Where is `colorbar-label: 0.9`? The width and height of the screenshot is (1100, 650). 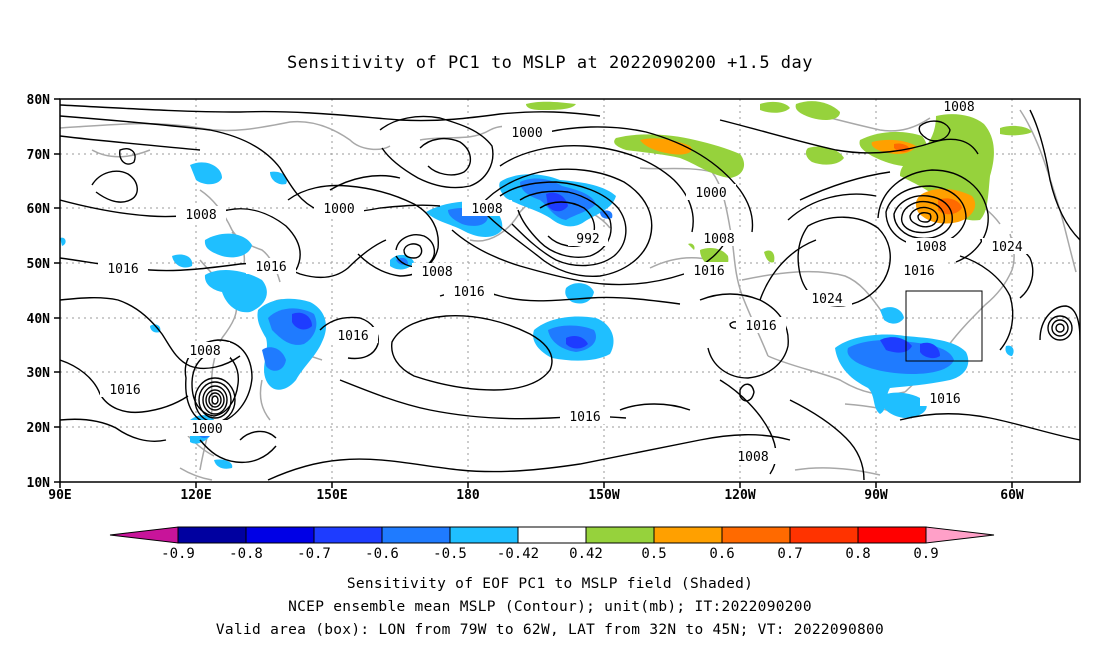 colorbar-label: 0.9 is located at coordinates (925, 554).